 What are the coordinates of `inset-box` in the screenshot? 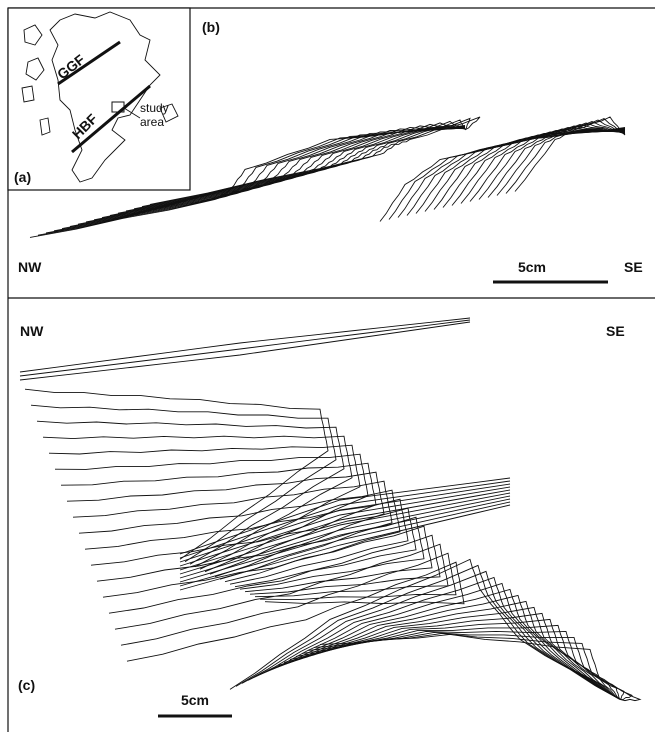 It's located at (99, 99).